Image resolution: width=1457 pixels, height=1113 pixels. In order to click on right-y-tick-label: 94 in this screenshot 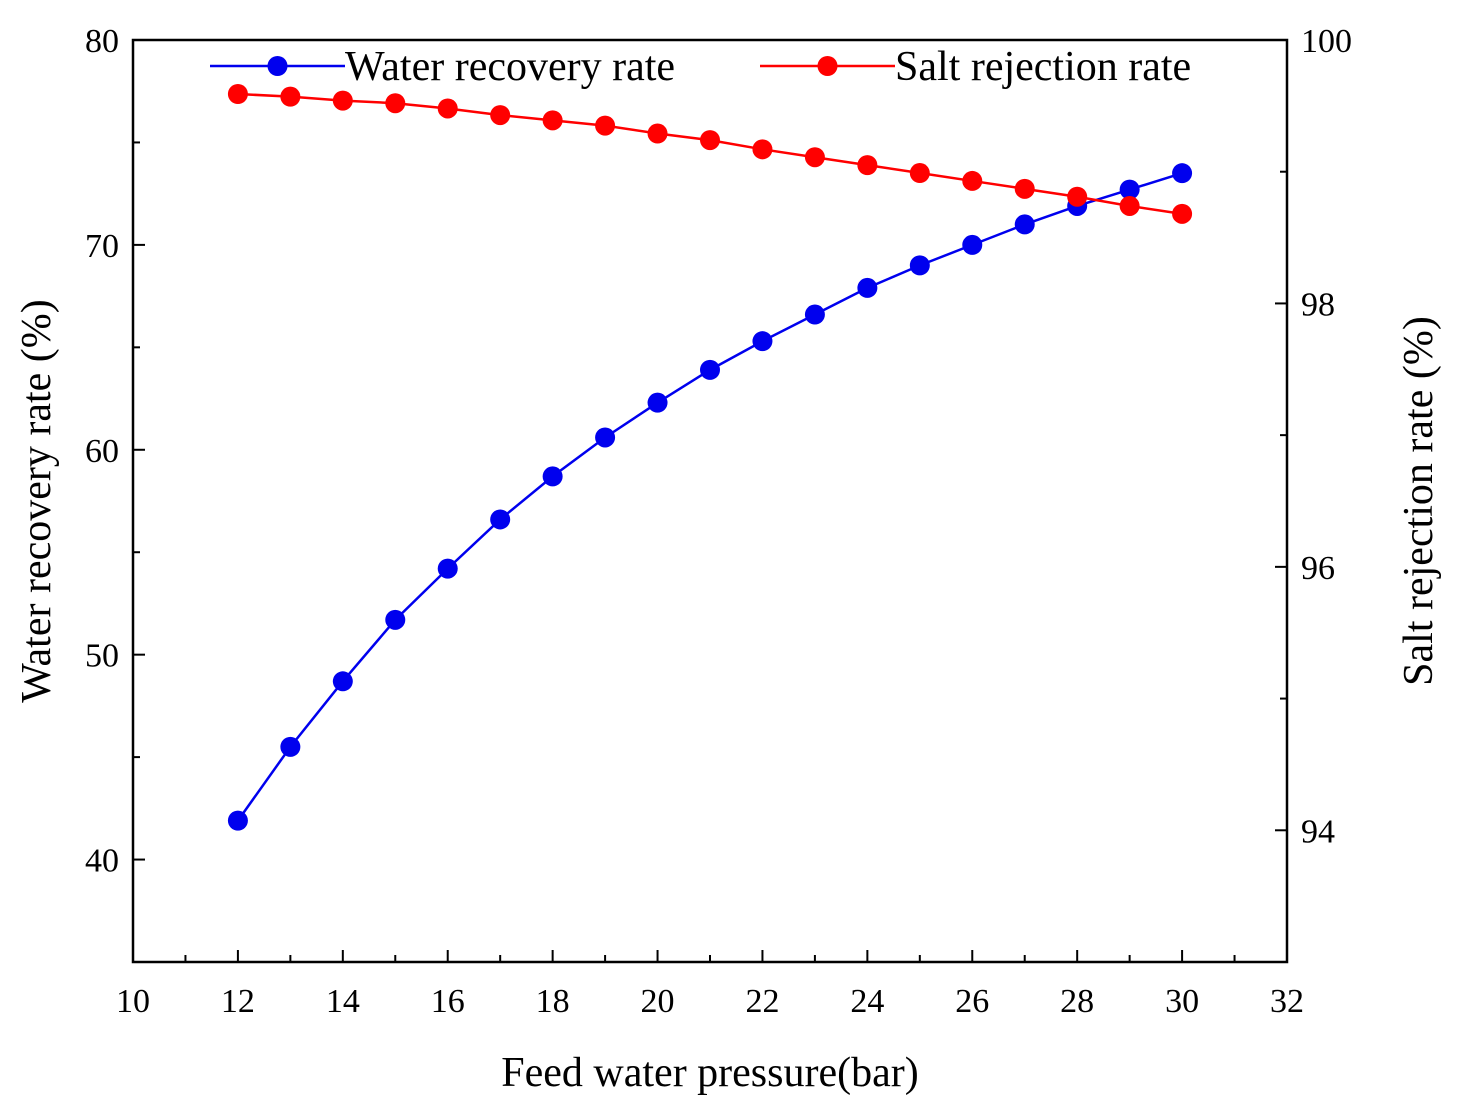, I will do `click(1318, 831)`.